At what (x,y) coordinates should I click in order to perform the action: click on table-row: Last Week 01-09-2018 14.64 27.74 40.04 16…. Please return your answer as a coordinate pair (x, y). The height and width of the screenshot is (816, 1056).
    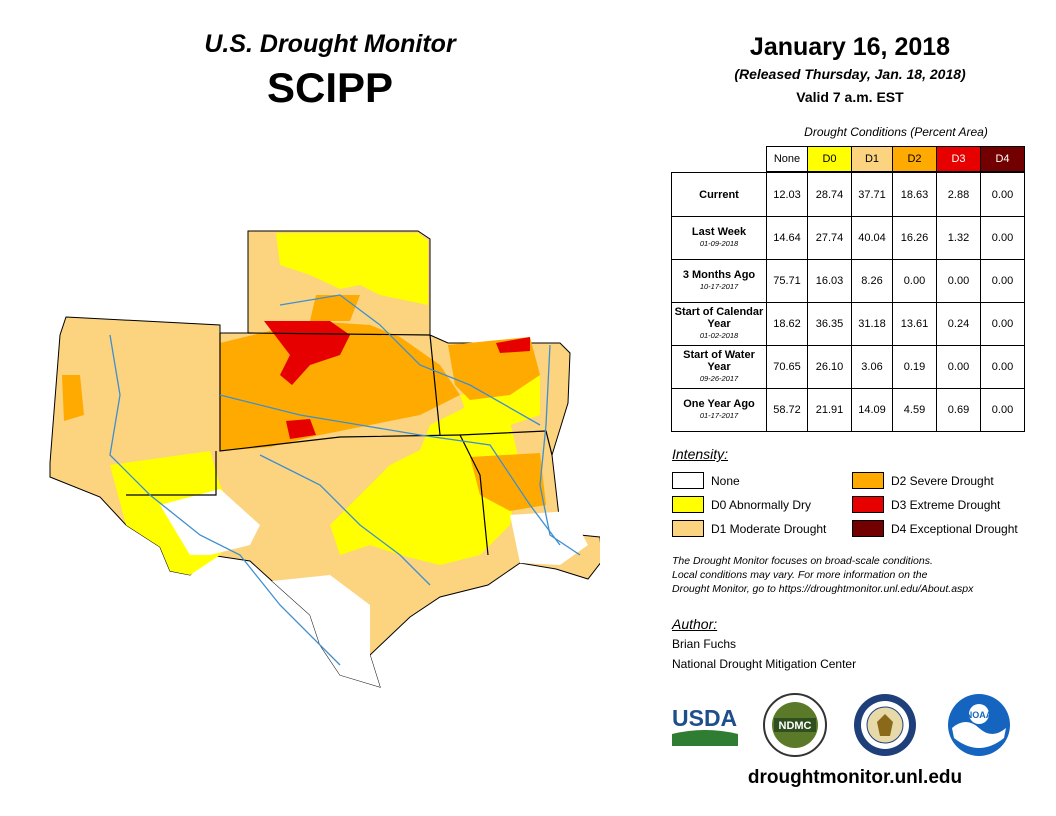
    Looking at the image, I should click on (848, 238).